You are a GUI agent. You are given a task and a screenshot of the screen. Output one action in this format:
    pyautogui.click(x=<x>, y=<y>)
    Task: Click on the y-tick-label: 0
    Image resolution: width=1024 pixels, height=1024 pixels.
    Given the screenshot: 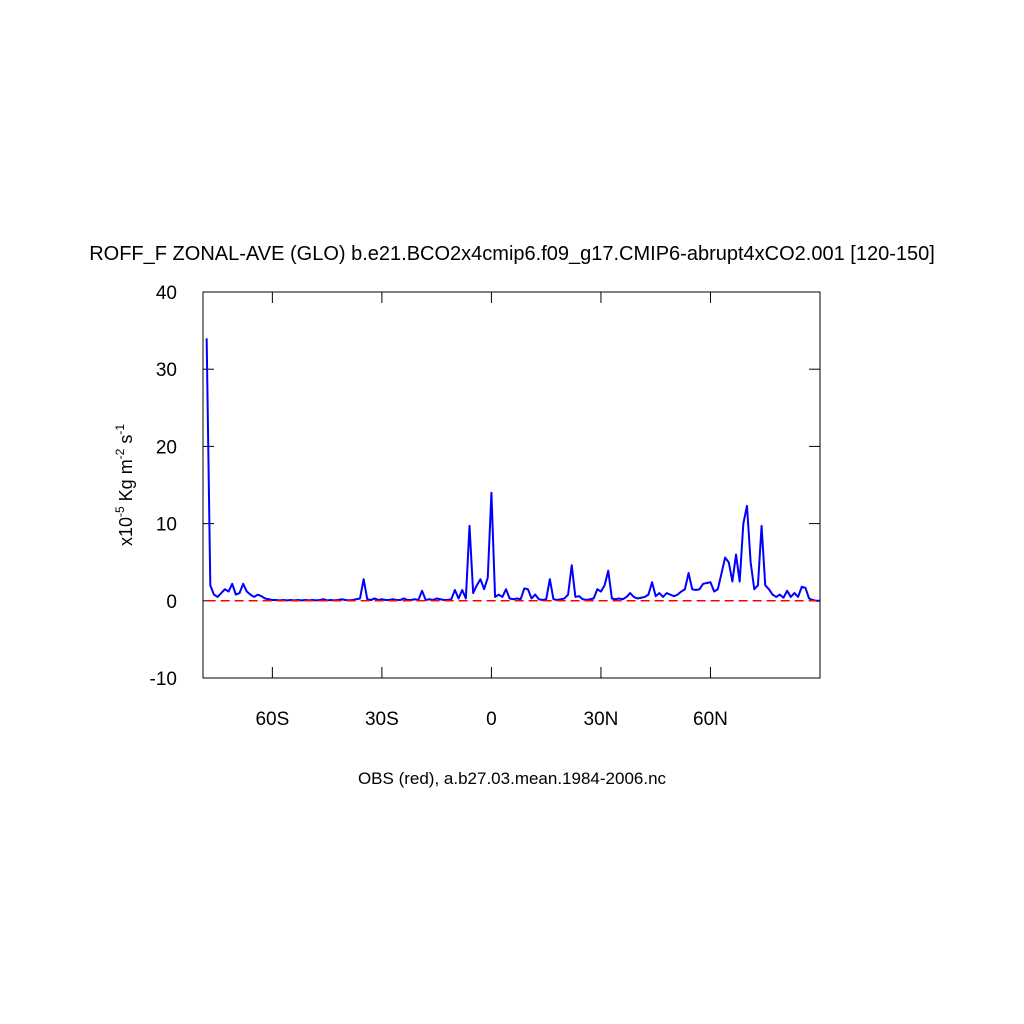 What is the action you would take?
    pyautogui.click(x=171, y=602)
    